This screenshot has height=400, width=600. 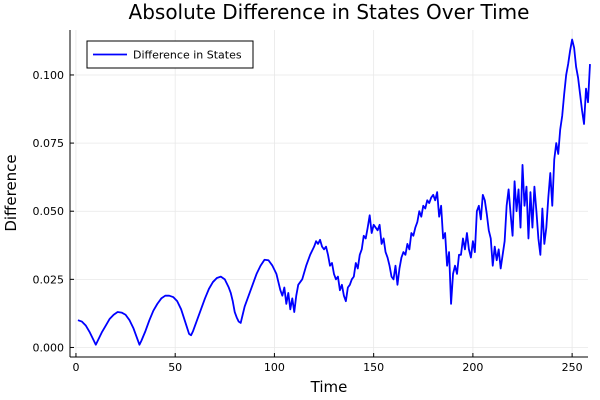 I want to click on x-tick-label: 200, so click(x=472, y=367).